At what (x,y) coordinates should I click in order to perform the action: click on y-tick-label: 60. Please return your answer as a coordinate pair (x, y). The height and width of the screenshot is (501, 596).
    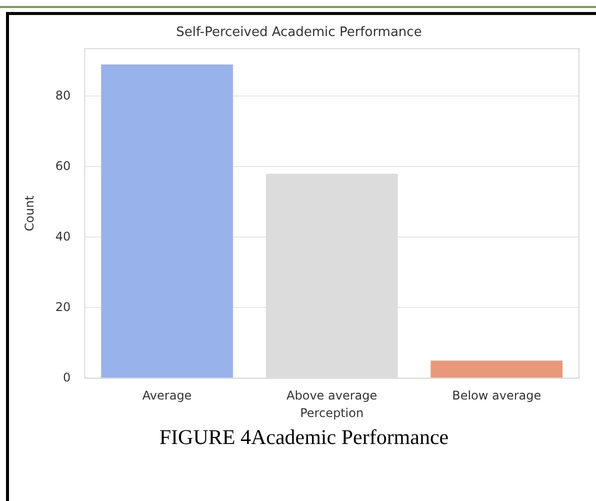
    Looking at the image, I should click on (63, 165).